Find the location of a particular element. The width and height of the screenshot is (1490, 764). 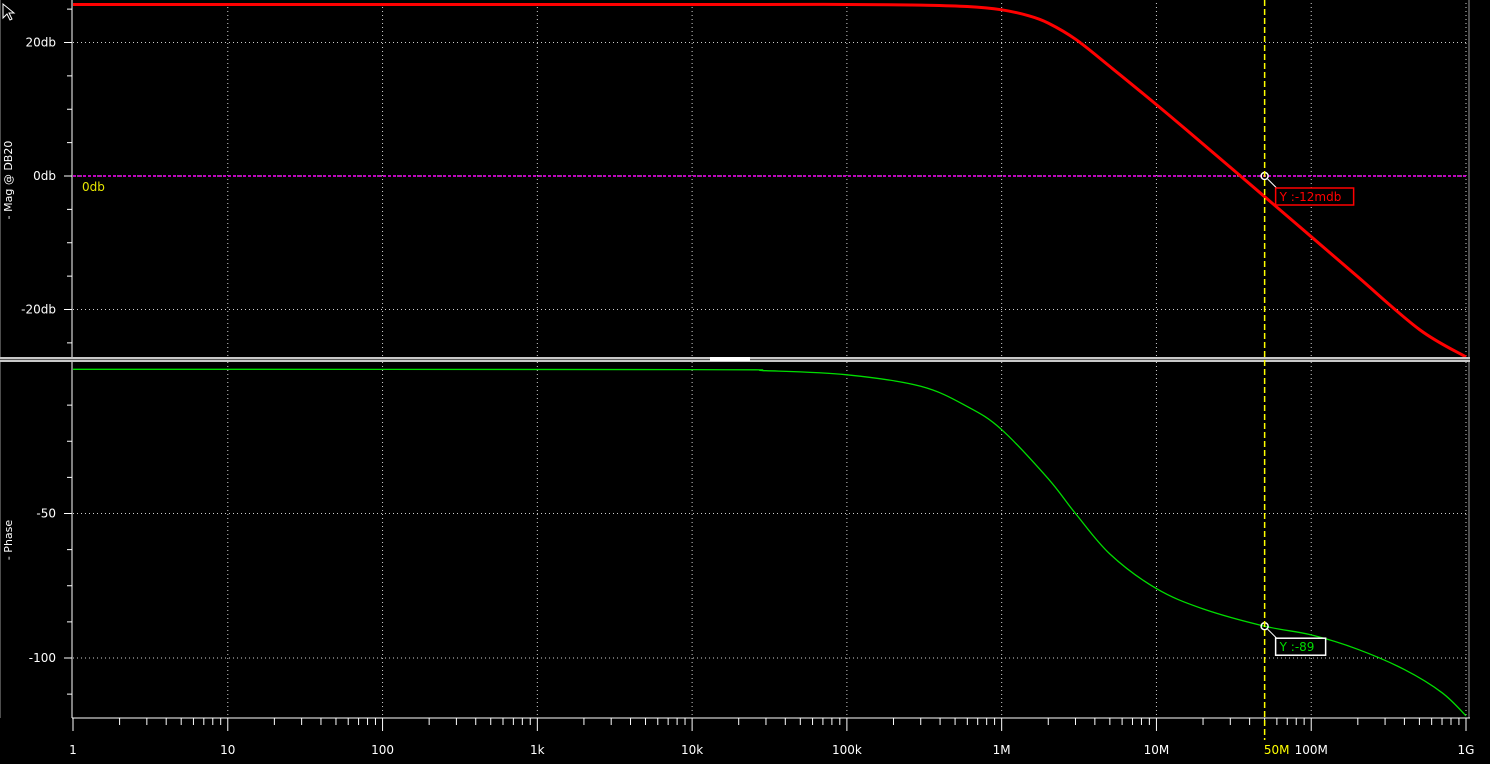

phase-marker: Y :-89 is located at coordinates (1293, 638).